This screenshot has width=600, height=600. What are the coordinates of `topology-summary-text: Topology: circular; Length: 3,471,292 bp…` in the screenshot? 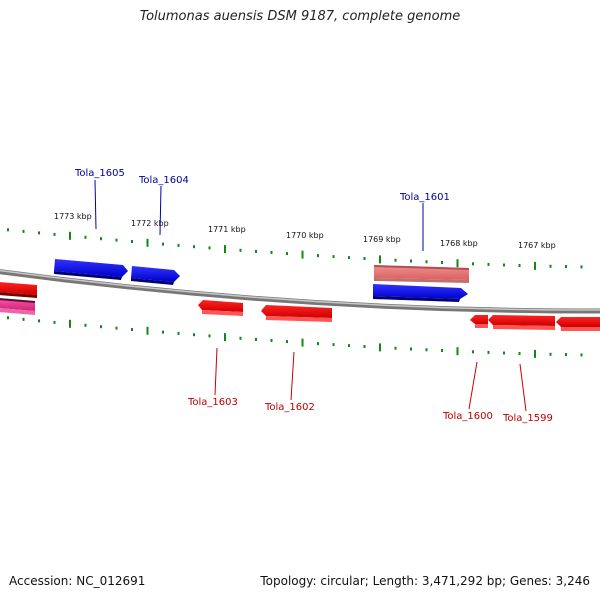 It's located at (425, 581).